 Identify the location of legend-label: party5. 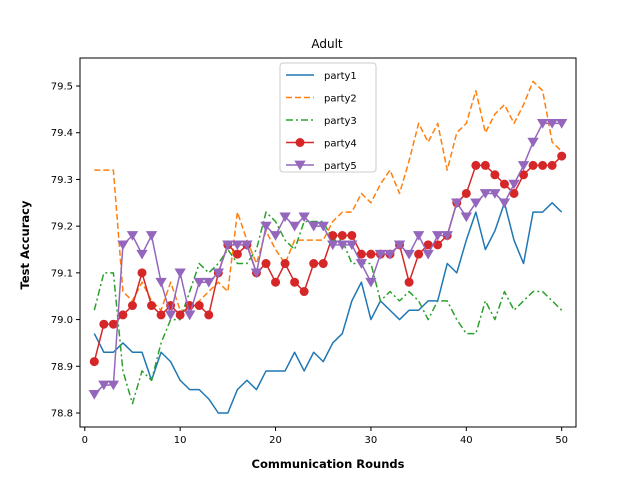
(340, 166).